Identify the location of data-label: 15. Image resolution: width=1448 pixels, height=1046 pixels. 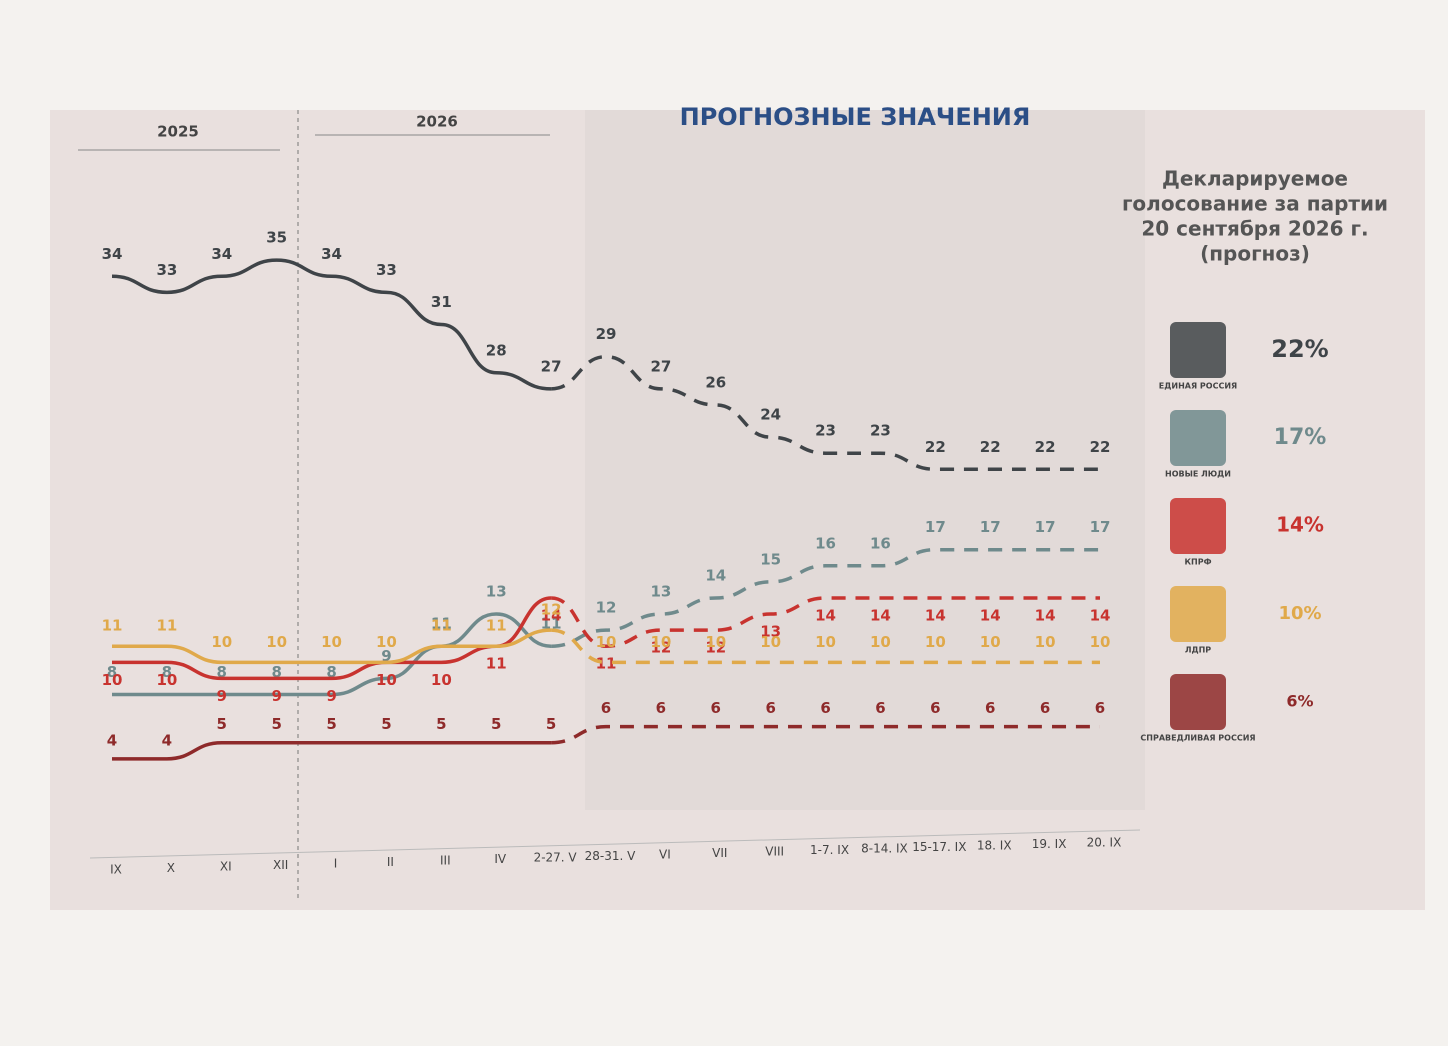
(770, 559).